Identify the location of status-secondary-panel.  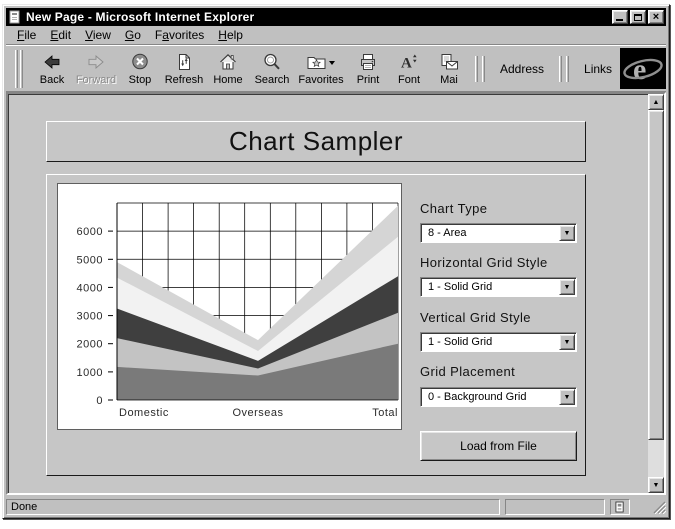
(555, 506).